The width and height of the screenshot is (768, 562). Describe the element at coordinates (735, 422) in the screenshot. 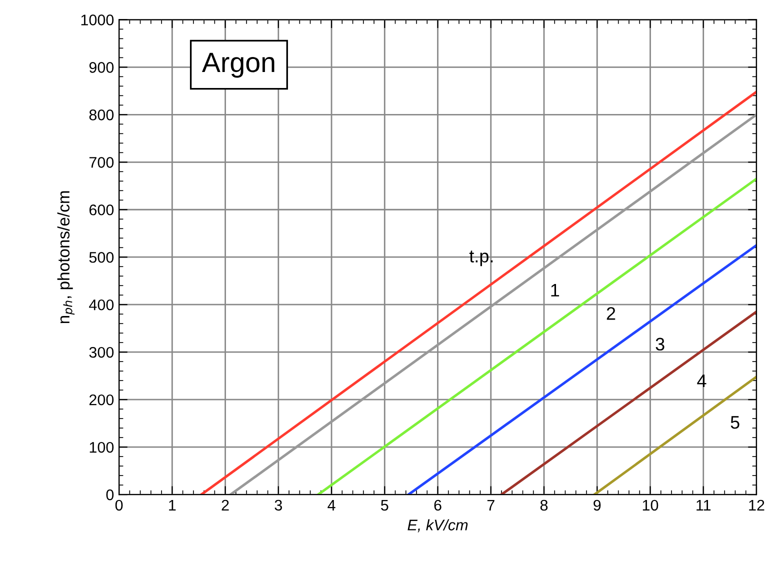

I see `series-label: 5` at that location.